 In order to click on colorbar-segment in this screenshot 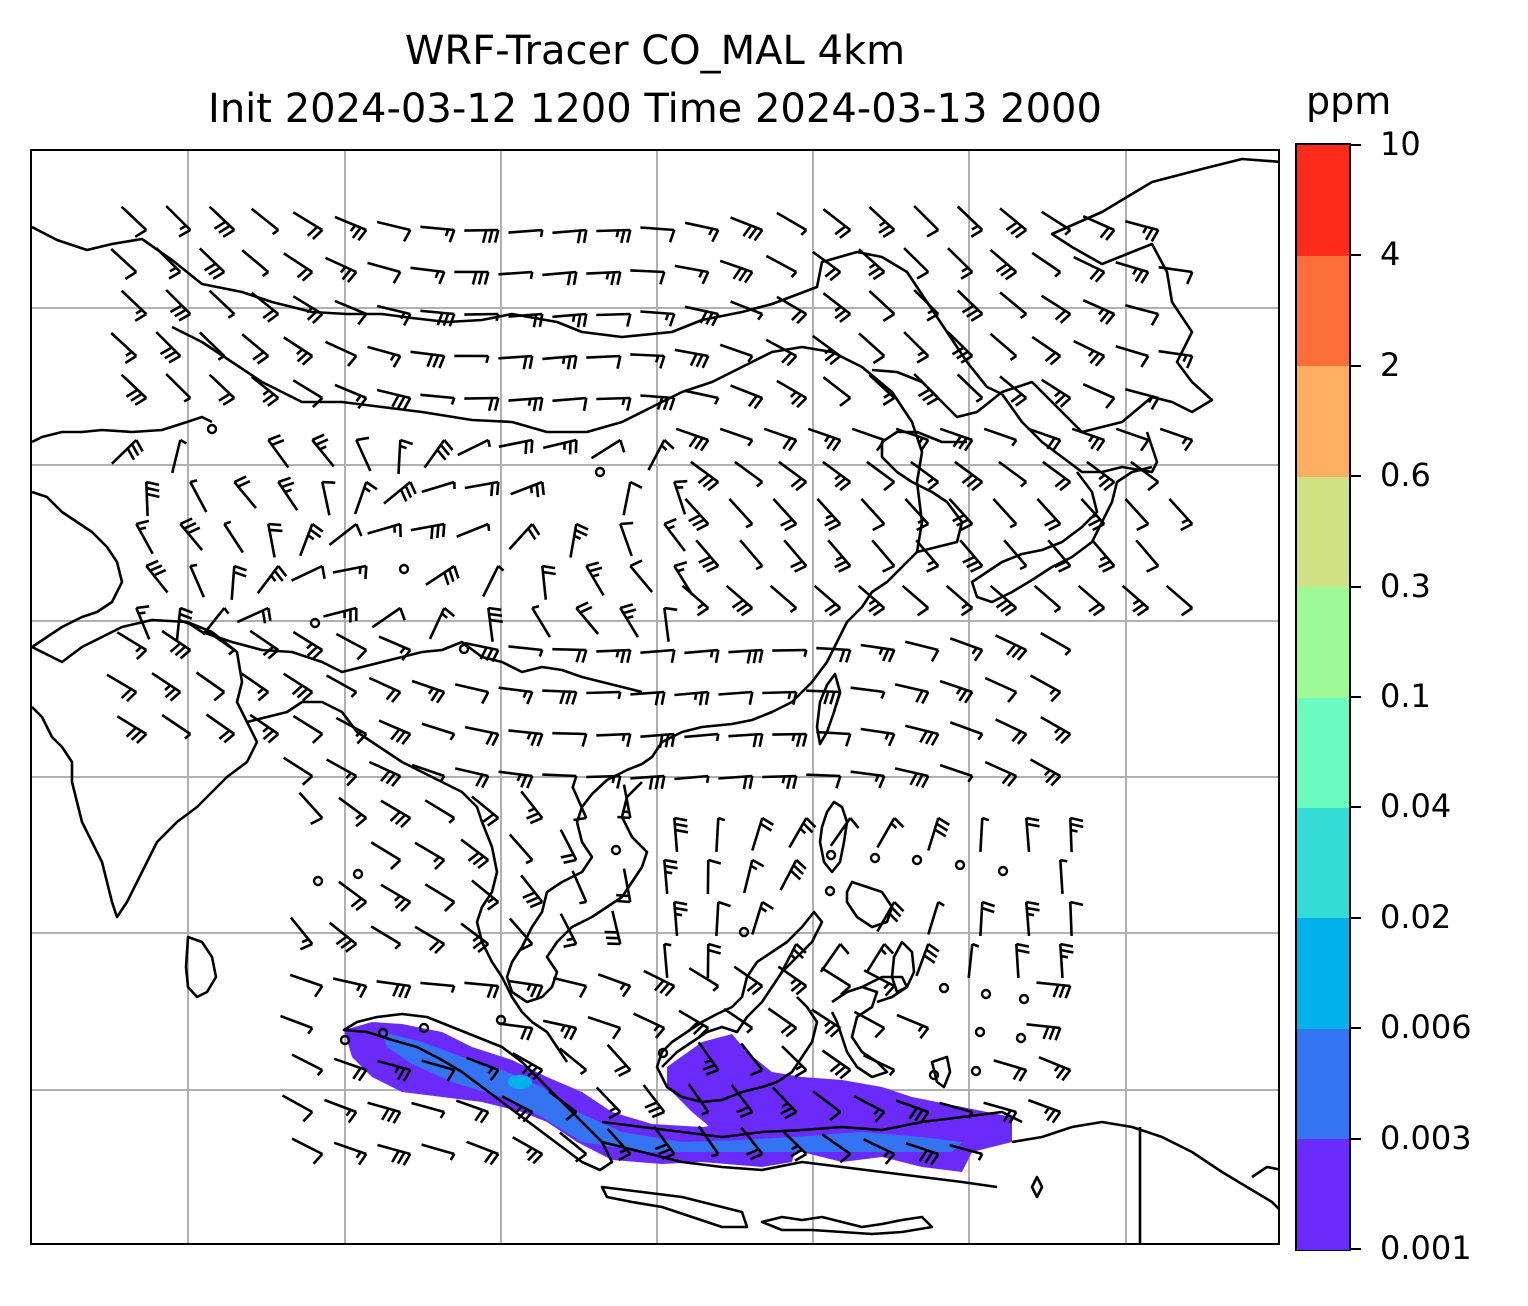, I will do `click(1323, 642)`.